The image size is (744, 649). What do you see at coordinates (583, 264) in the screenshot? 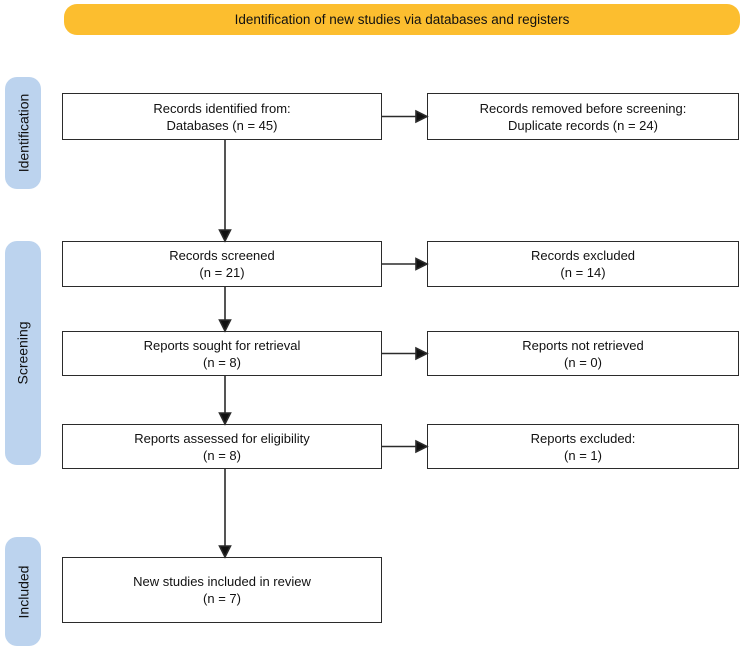
I see `box-records-excluded: Records excluded (n = 14)` at bounding box center [583, 264].